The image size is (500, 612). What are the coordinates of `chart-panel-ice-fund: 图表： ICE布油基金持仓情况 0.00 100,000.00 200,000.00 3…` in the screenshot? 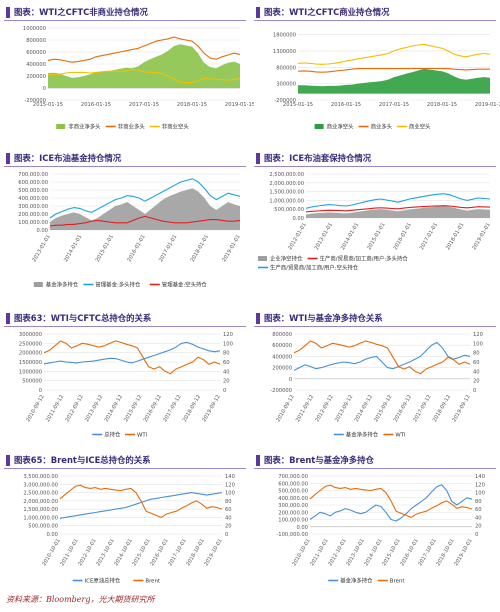 It's located at (125, 224).